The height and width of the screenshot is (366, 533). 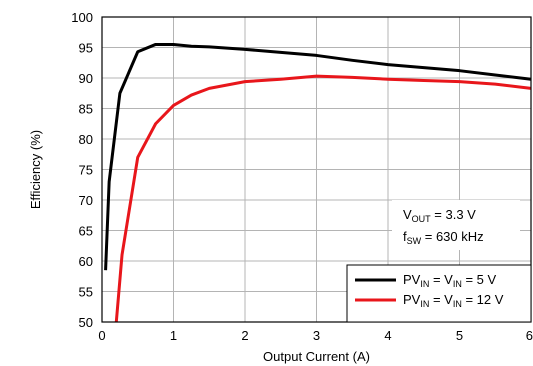 What do you see at coordinates (439, 215) in the screenshot?
I see `vout-annotation: VOUT = 3.3 V` at bounding box center [439, 215].